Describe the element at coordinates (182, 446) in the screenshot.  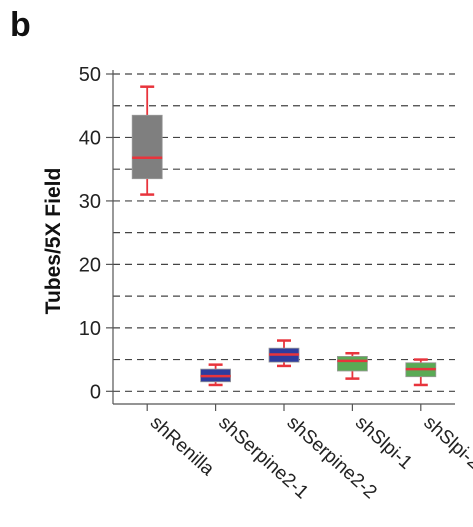
I see `x-tick-label: shRenilla` at that location.